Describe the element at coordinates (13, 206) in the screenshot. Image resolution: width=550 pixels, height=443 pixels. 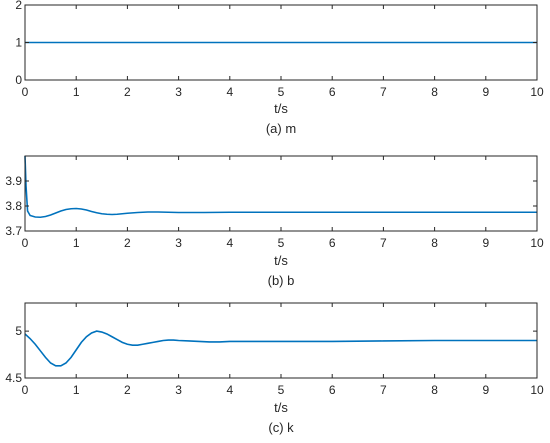
I see `y-tick-label: 3.8` at that location.